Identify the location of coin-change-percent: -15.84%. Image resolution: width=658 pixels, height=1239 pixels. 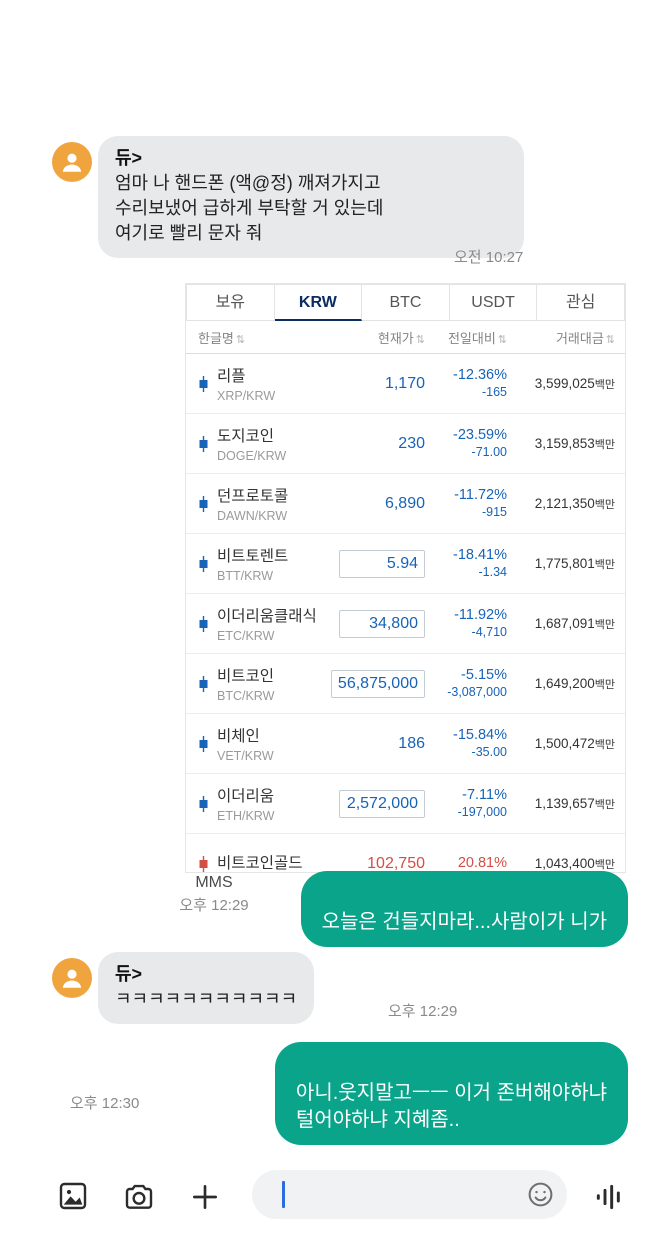
(479, 734).